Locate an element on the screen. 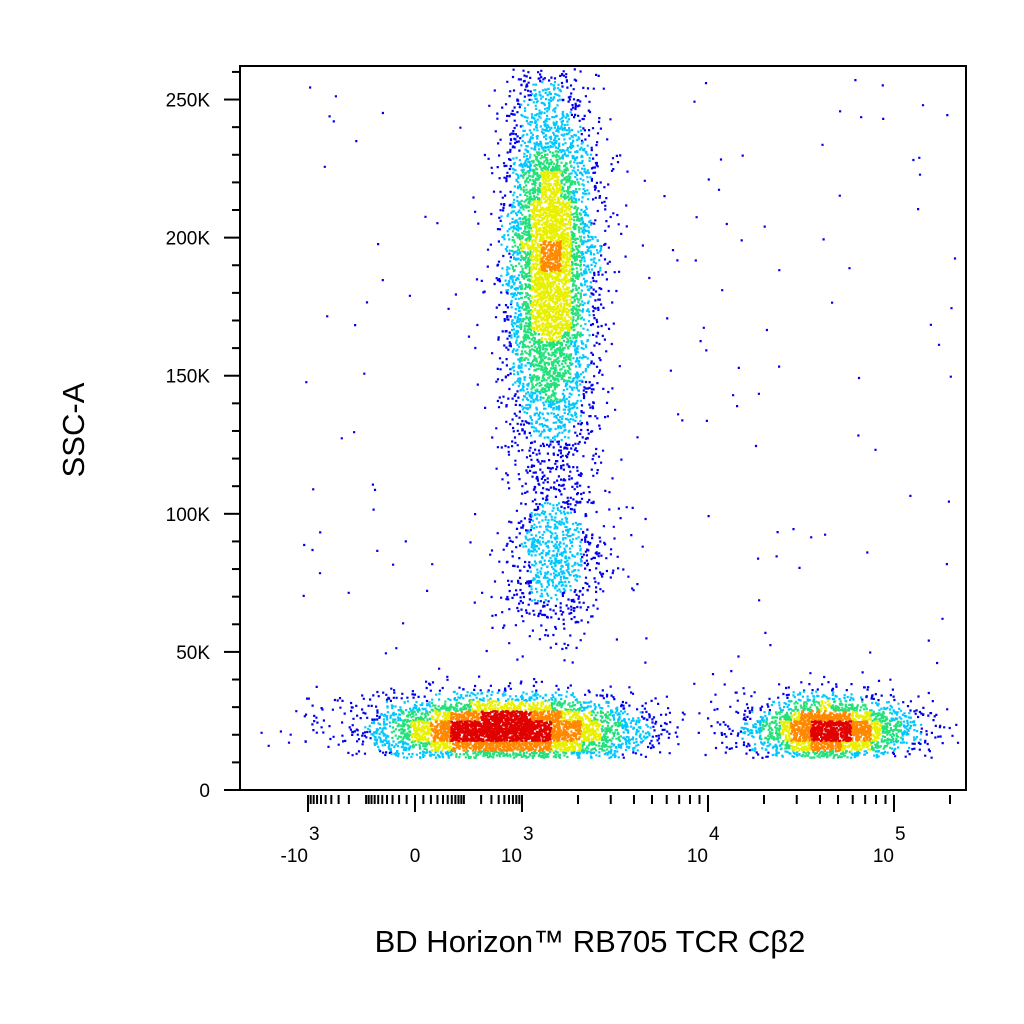 Image resolution: width=1024 pixels, height=1024 pixels. y-tick-label: 0 is located at coordinates (204, 791).